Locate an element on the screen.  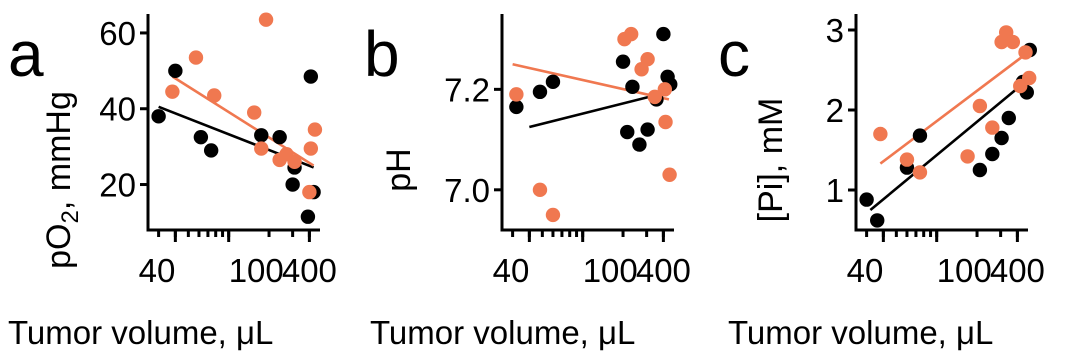
y-axis-title-a: pO2, mmHg is located at coordinates (62, 180).